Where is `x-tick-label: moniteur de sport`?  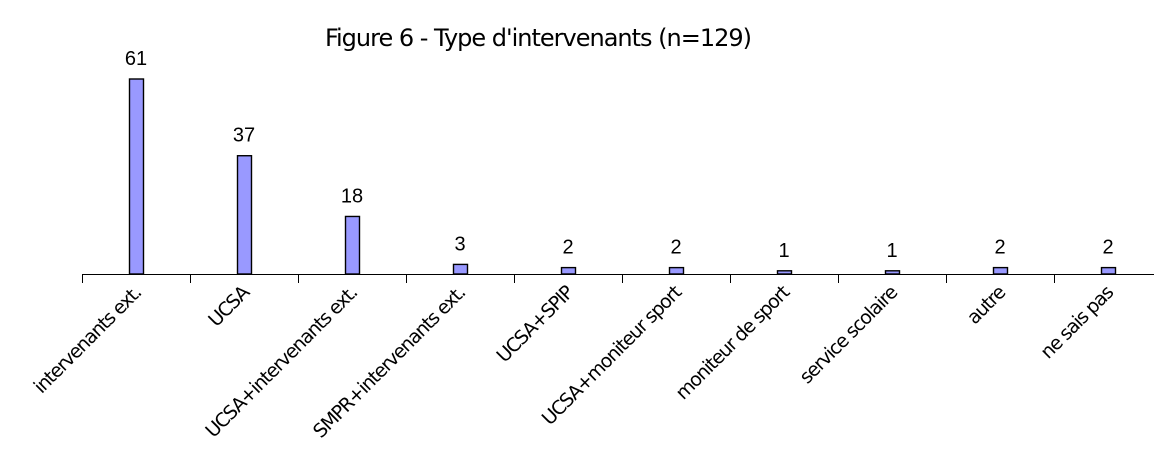
x-tick-label: moniteur de sport is located at coordinates (732, 342).